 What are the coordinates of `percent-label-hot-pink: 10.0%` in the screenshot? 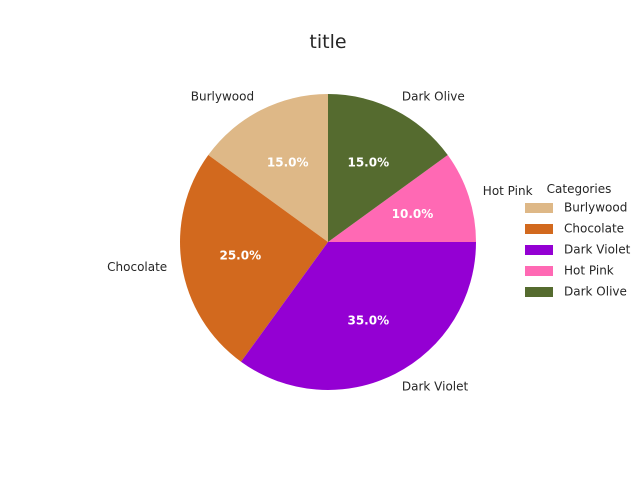 It's located at (413, 214).